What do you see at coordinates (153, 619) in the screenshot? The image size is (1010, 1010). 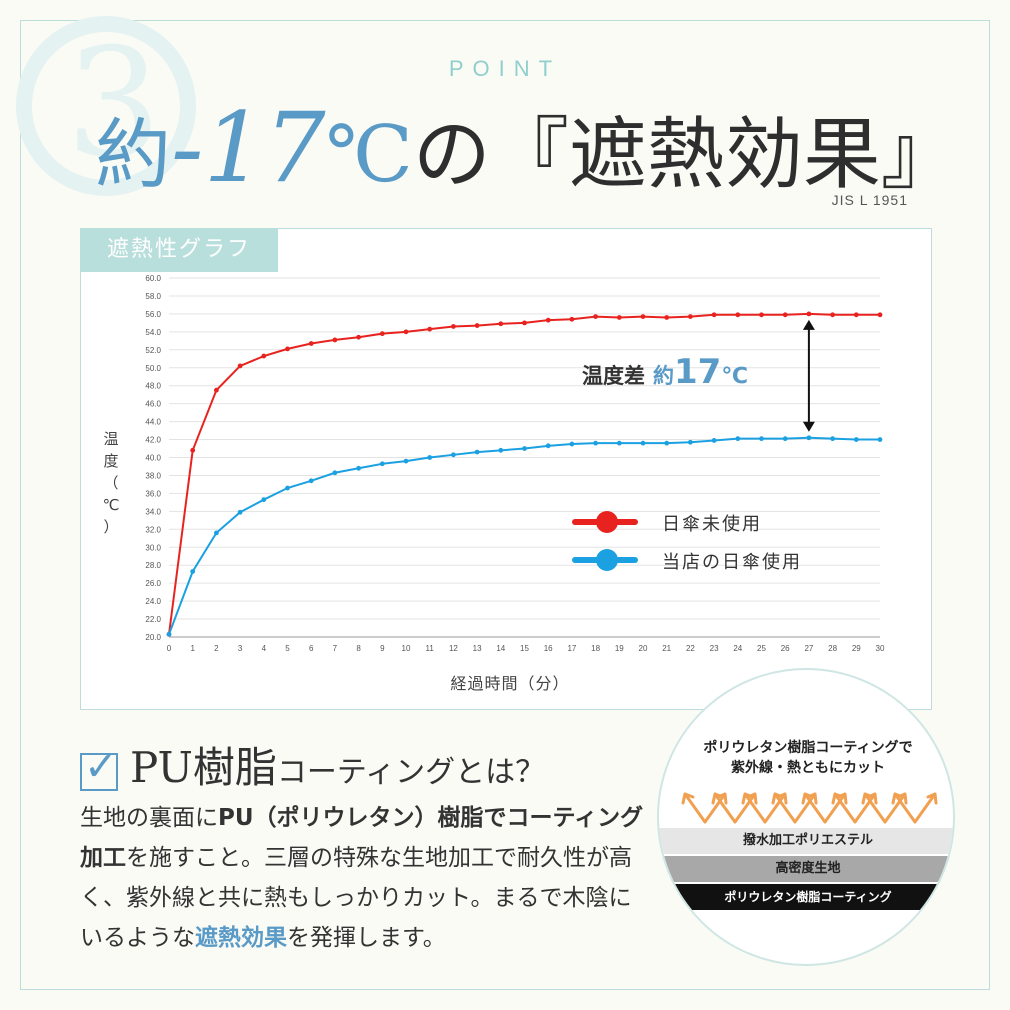 I see `y-tick-label: 22.0` at bounding box center [153, 619].